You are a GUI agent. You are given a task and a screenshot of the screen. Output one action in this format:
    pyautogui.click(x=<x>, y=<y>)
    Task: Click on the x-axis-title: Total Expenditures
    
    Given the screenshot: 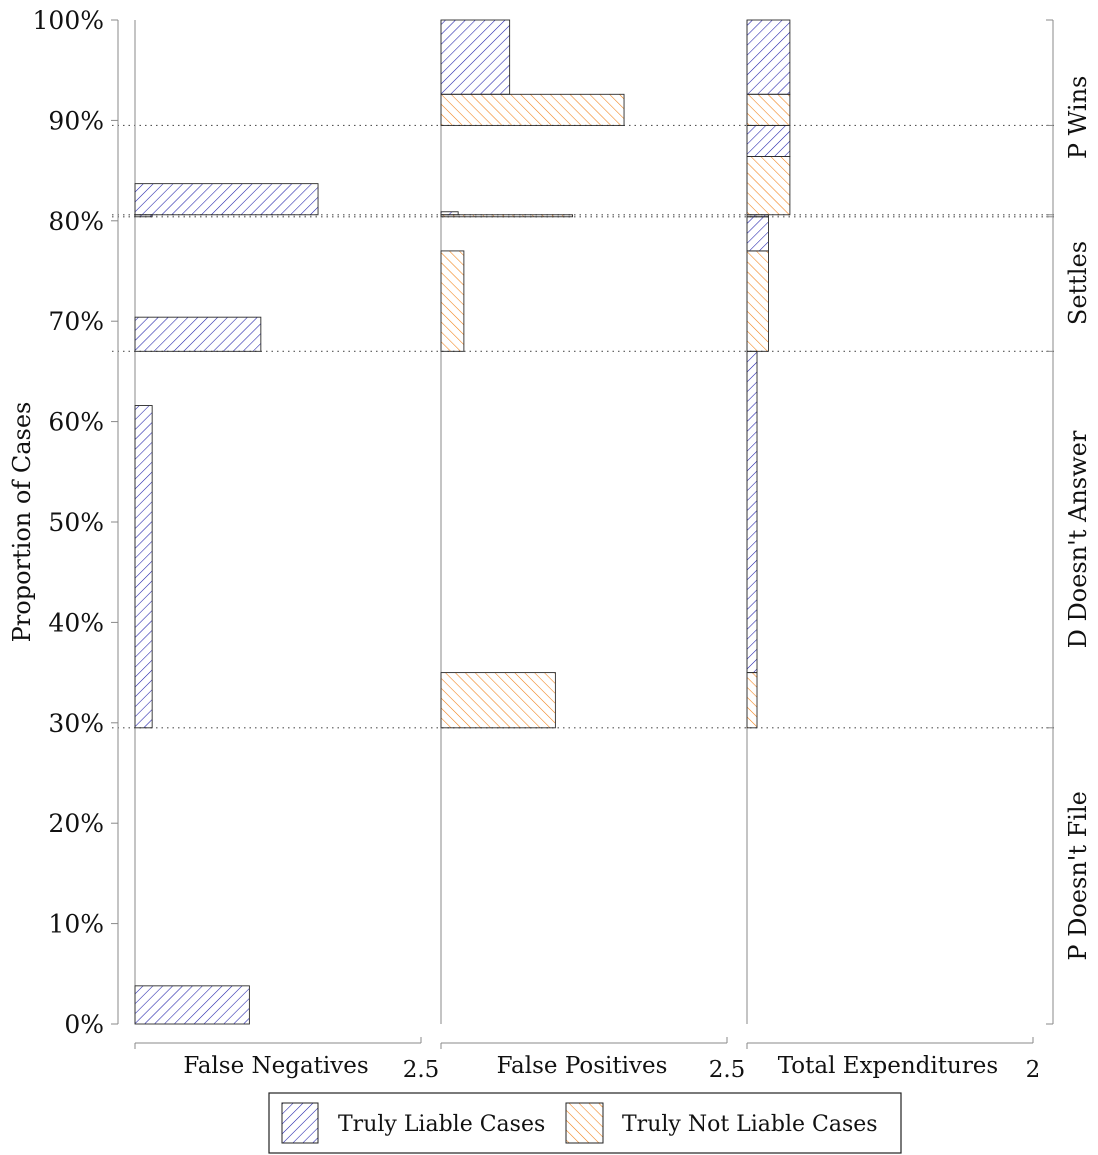 What is the action you would take?
    pyautogui.click(x=888, y=1066)
    